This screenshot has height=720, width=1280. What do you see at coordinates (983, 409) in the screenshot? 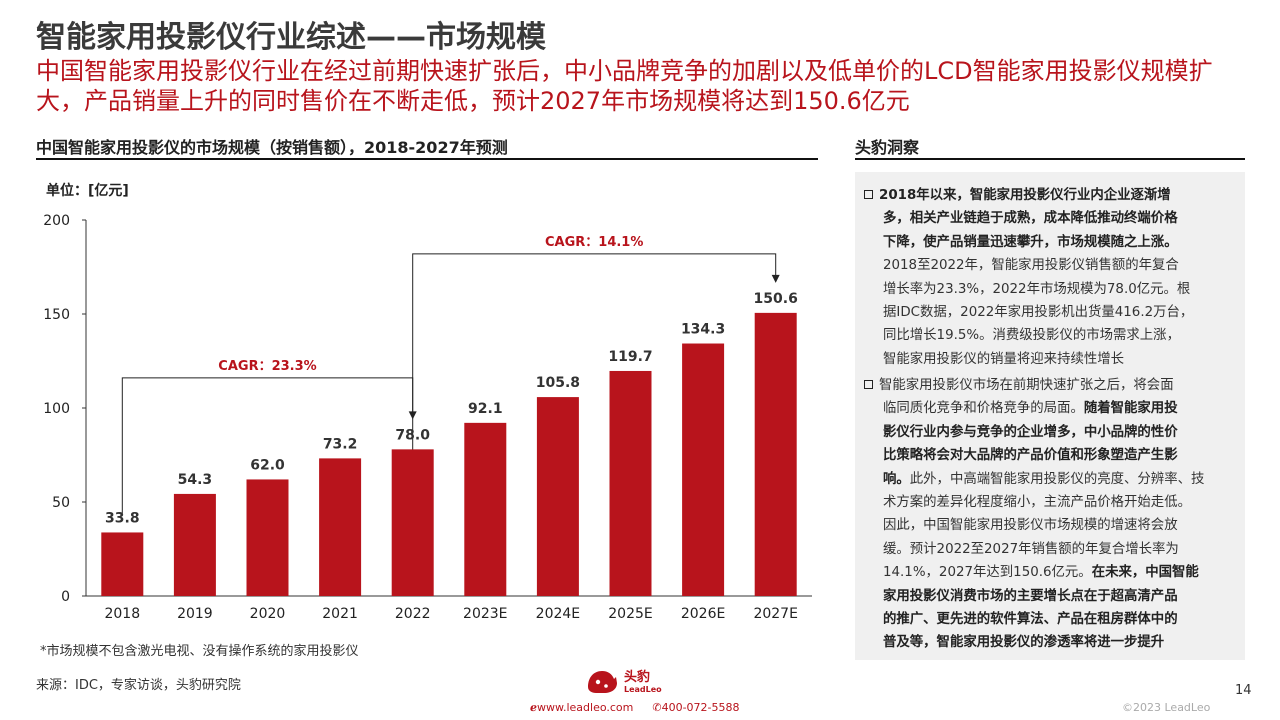
I see `insight-text: 临同质化竞争和价格竞争的局面。` at bounding box center [983, 409].